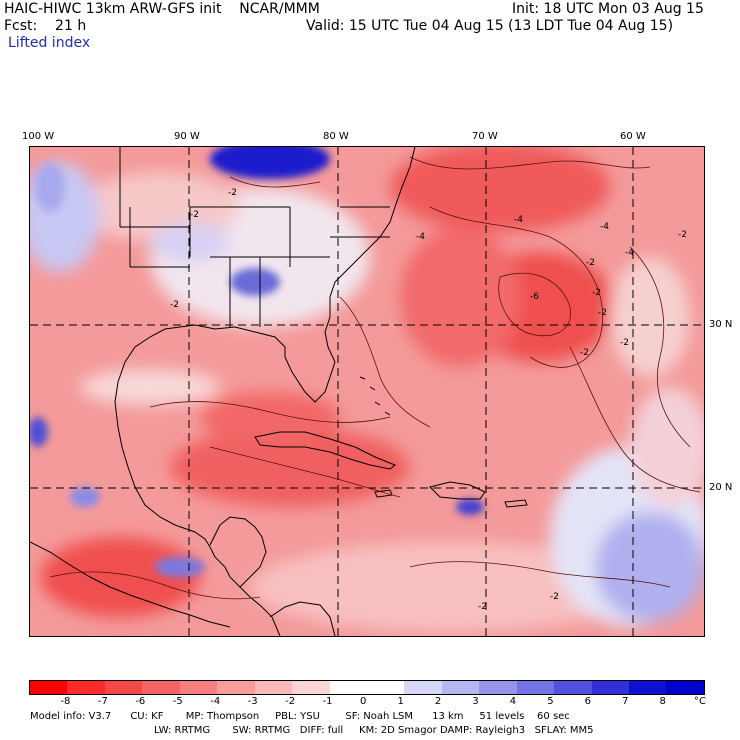 The image size is (740, 740). What do you see at coordinates (327, 701) in the screenshot?
I see `colorbar-tick-label: -1` at bounding box center [327, 701].